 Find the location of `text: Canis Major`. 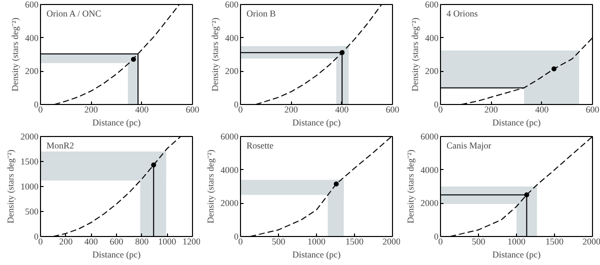

text: Canis Major is located at coordinates (469, 145).